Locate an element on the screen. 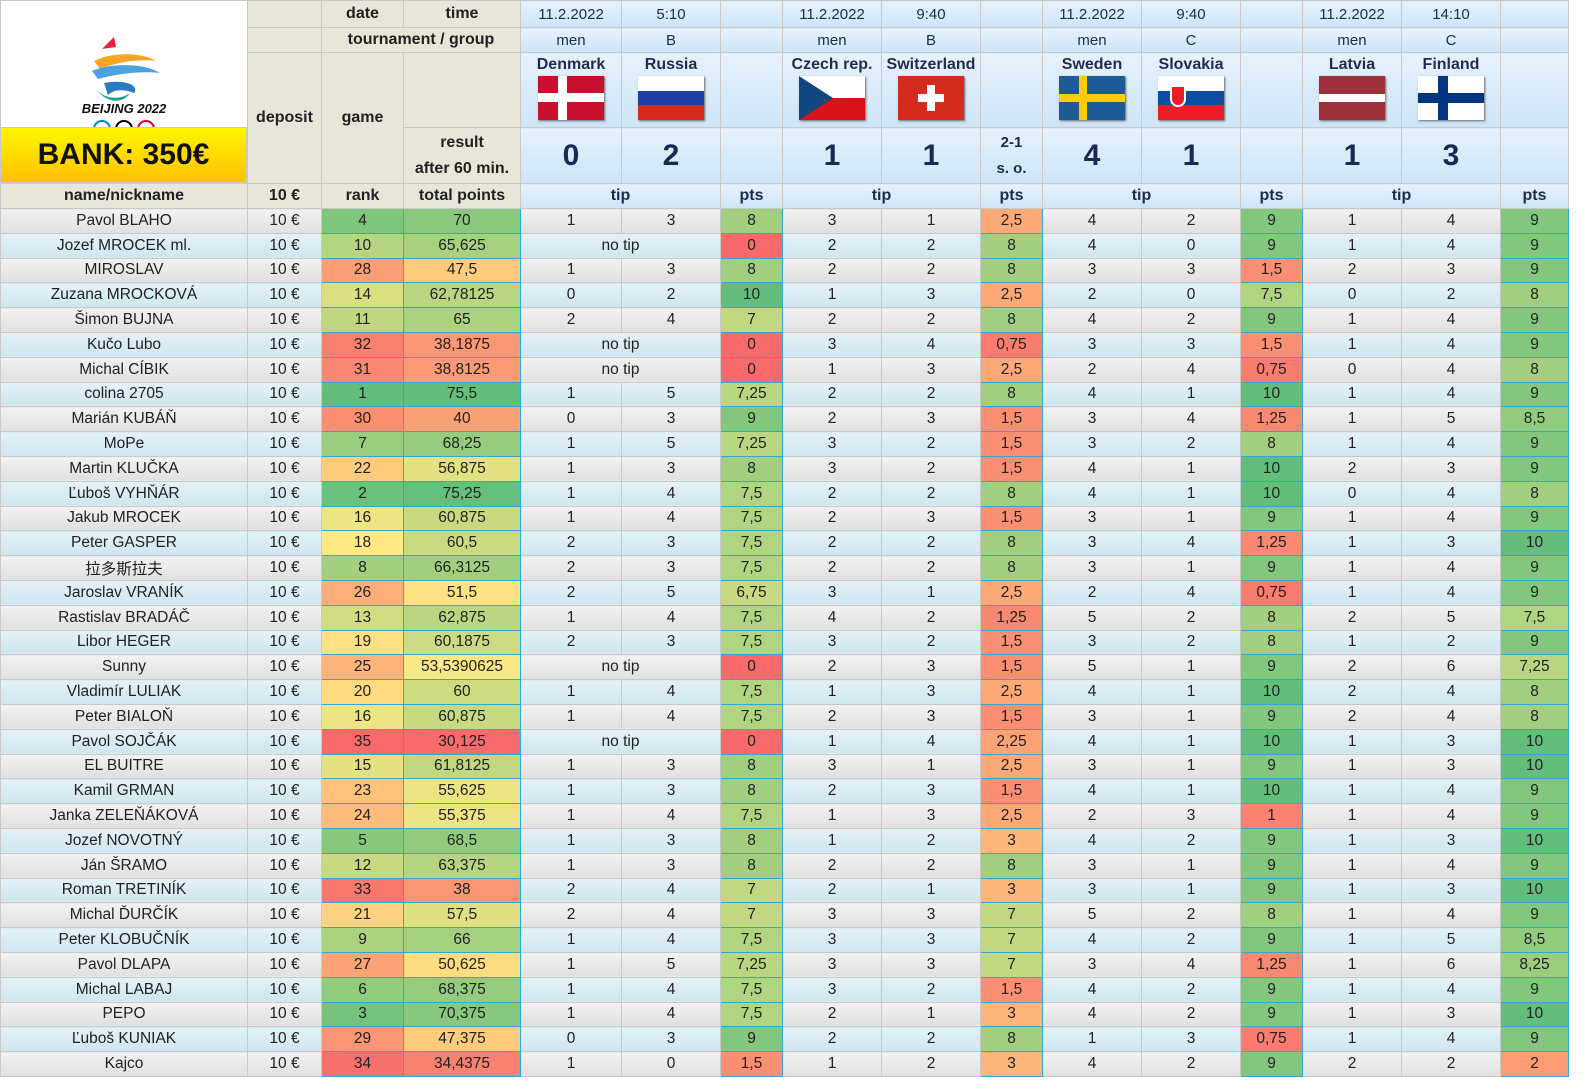 The width and height of the screenshot is (1582, 1086). match-group: C is located at coordinates (1451, 40).